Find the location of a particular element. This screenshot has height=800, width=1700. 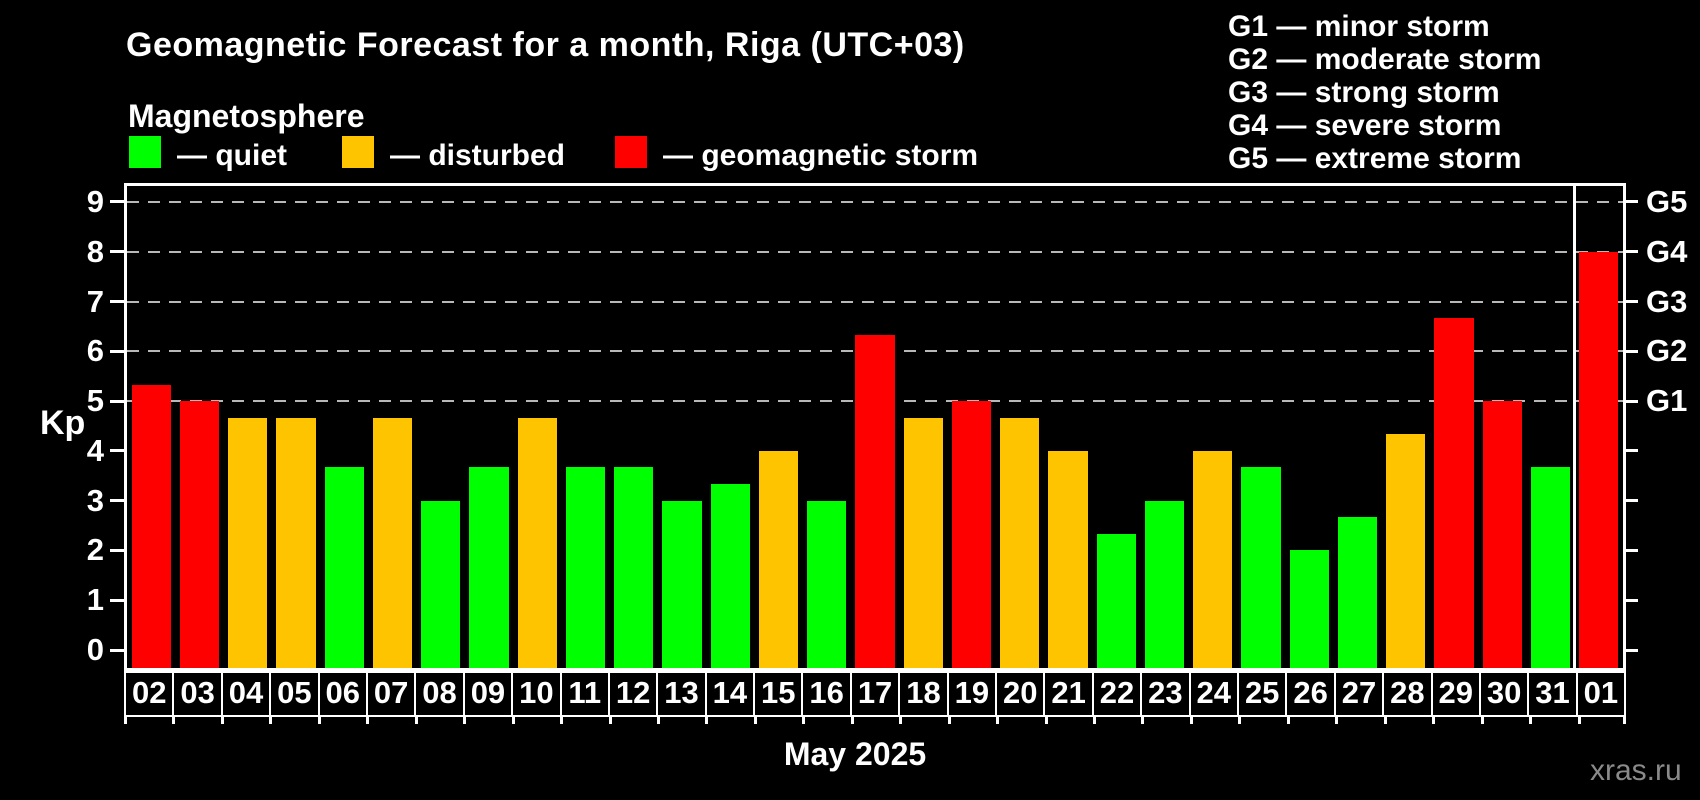

g2-legend-line: G2 — moderate storm is located at coordinates (1385, 59).